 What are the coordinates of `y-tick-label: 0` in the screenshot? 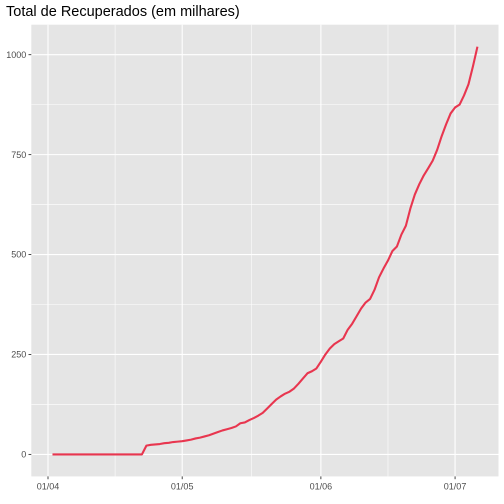 It's located at (23, 455).